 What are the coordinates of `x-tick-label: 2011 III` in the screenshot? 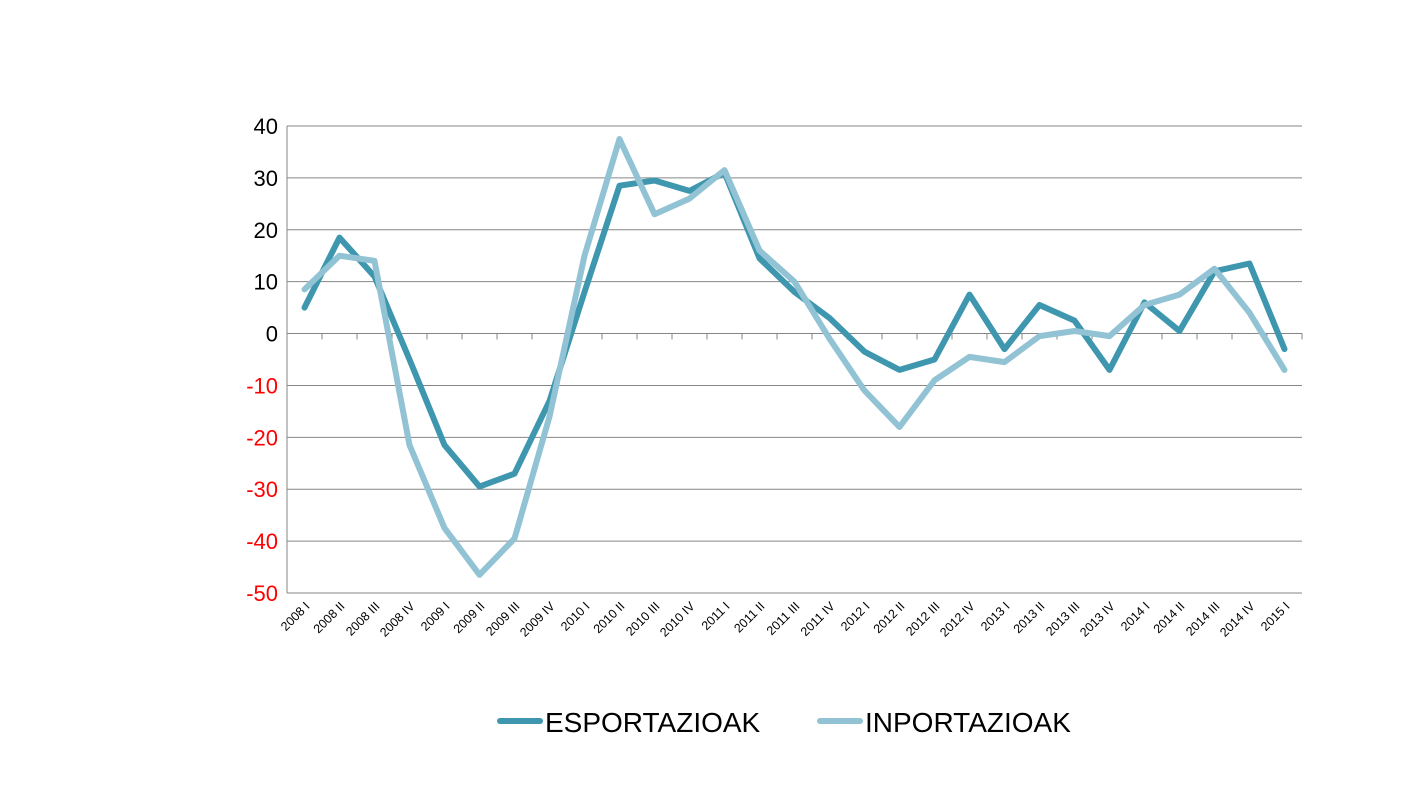 It's located at (783, 618).